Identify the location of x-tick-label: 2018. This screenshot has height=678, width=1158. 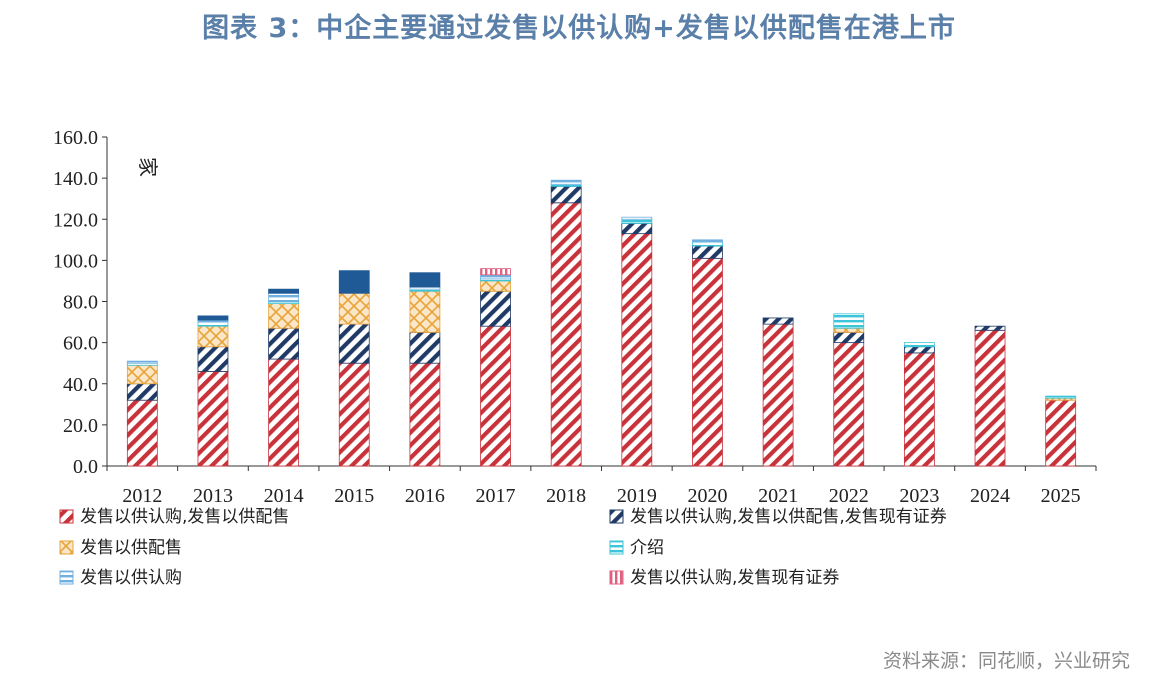
(566, 496).